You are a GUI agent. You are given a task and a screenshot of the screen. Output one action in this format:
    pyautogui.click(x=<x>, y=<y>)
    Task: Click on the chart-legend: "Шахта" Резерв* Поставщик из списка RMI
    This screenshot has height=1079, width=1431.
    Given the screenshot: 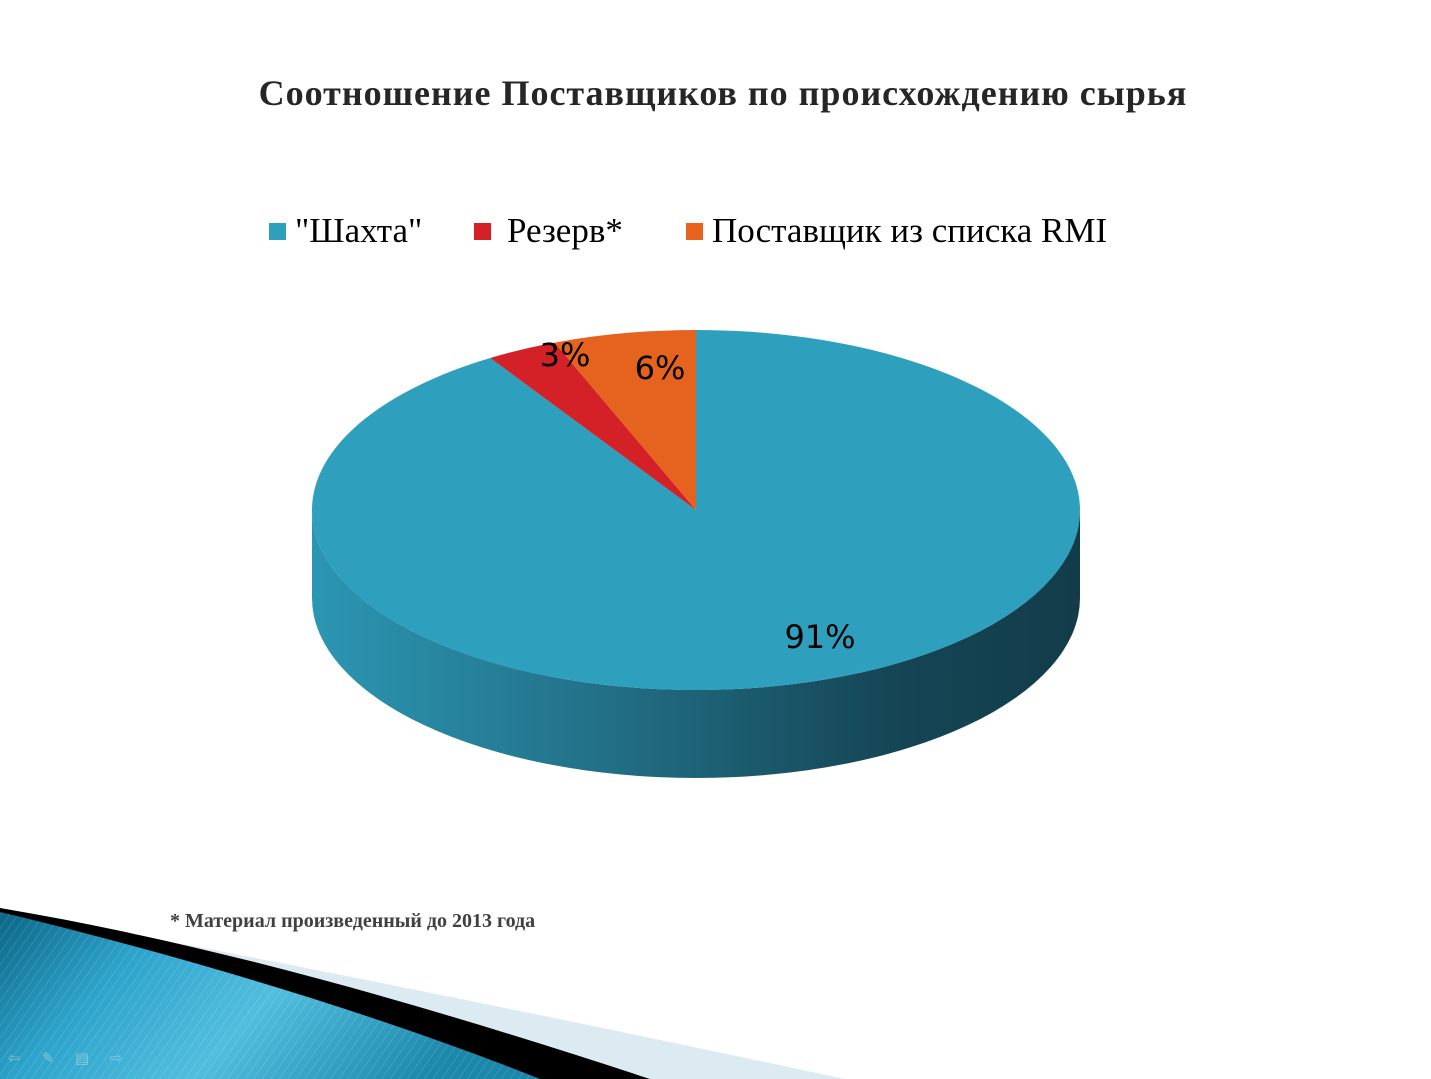 What is the action you would take?
    pyautogui.click(x=715, y=233)
    